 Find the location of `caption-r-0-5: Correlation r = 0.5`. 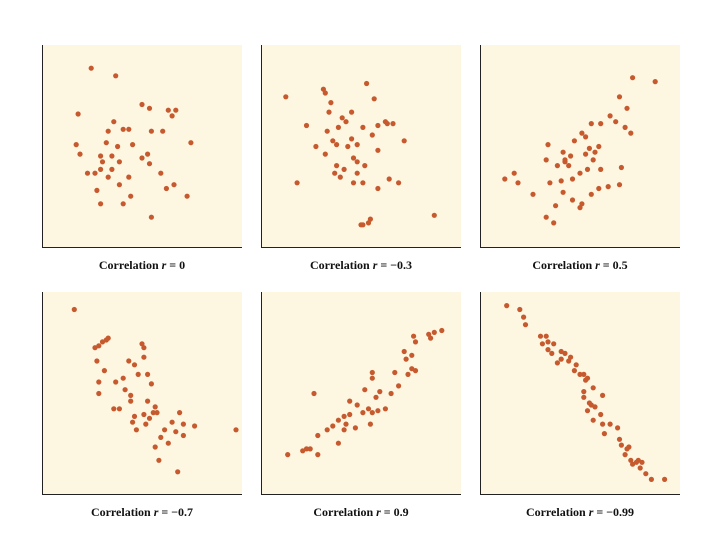

caption-r-0-5: Correlation r = 0.5 is located at coordinates (580, 265).